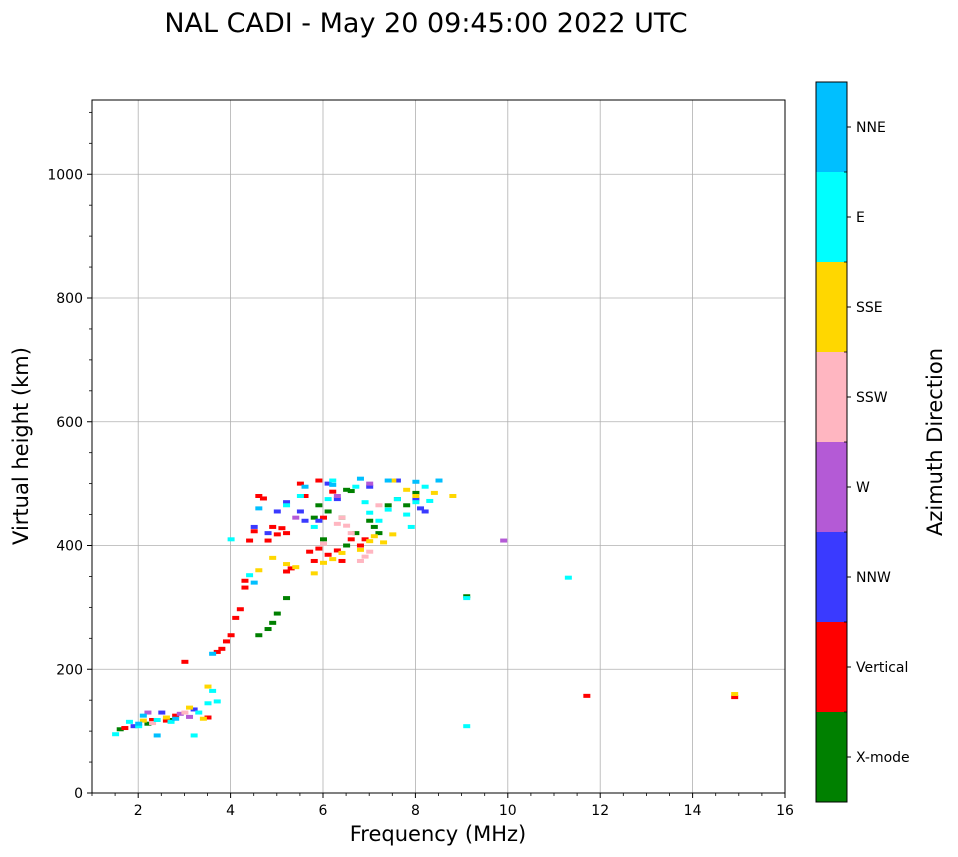  Describe the element at coordinates (230, 811) in the screenshot. I see `x-tick-label-4: 4` at that location.